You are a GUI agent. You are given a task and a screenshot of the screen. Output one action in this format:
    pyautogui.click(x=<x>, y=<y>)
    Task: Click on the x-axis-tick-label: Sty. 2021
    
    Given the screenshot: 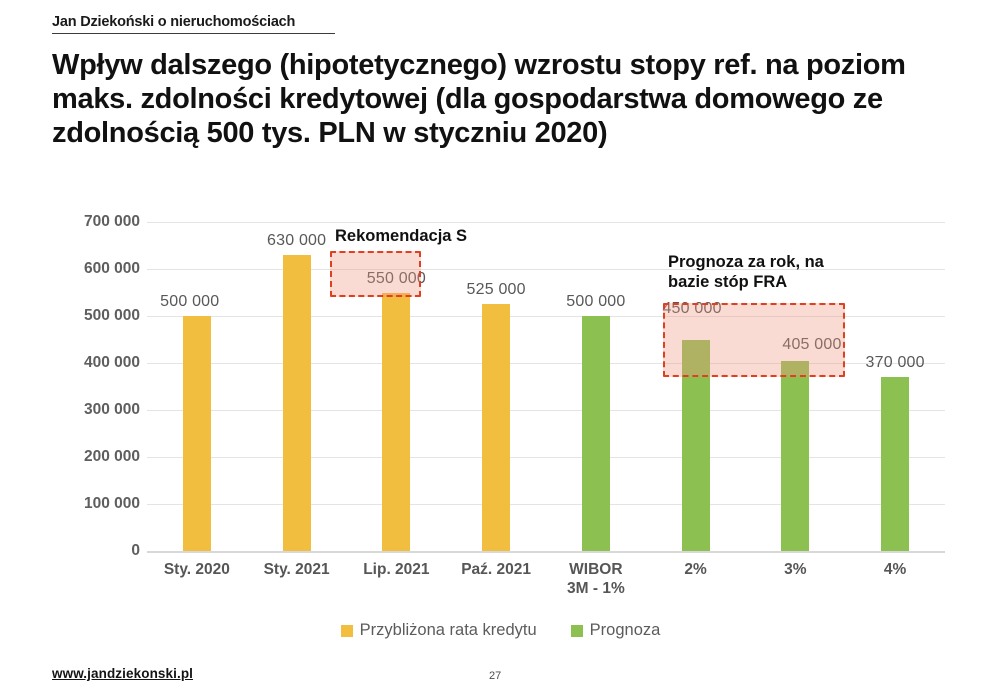 What is the action you would take?
    pyautogui.click(x=296, y=569)
    